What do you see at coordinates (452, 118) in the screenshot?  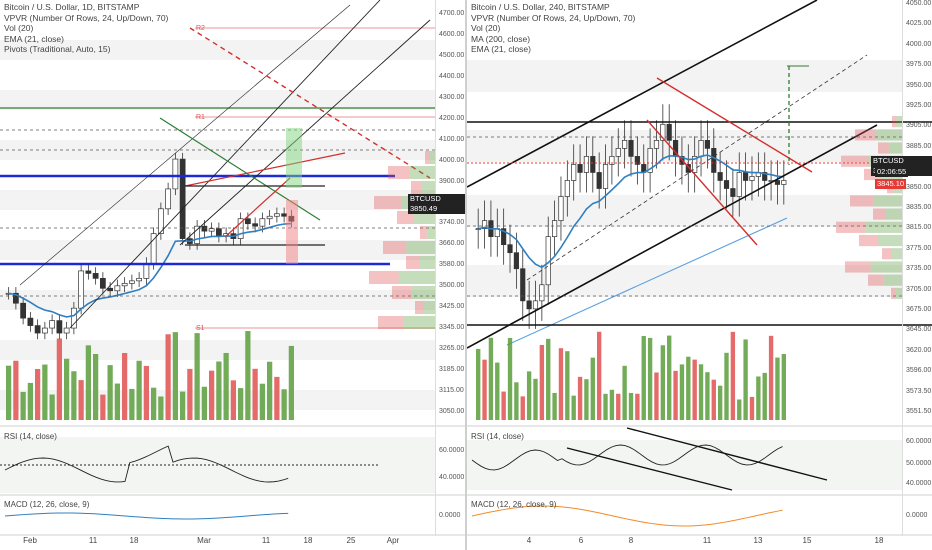 I see `price-tick-label: 4200.00` at bounding box center [452, 118].